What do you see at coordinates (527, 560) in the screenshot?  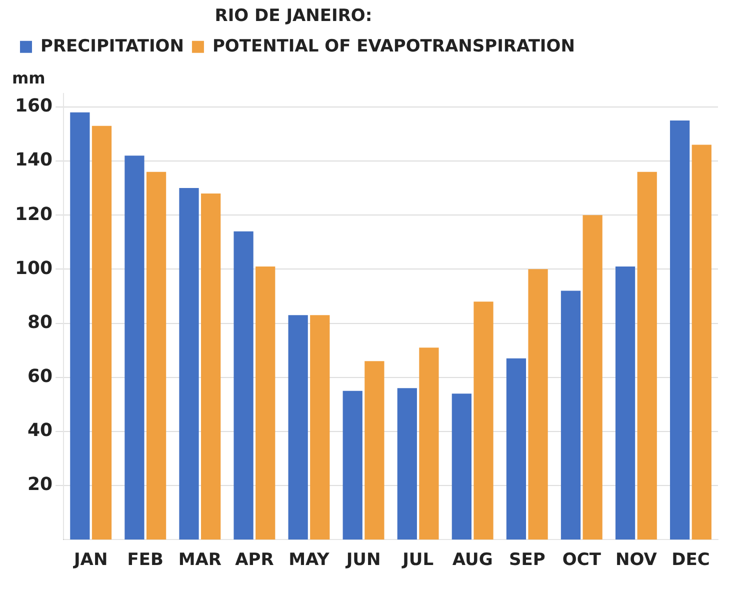 I see `x-tick-label: SEP` at bounding box center [527, 560].